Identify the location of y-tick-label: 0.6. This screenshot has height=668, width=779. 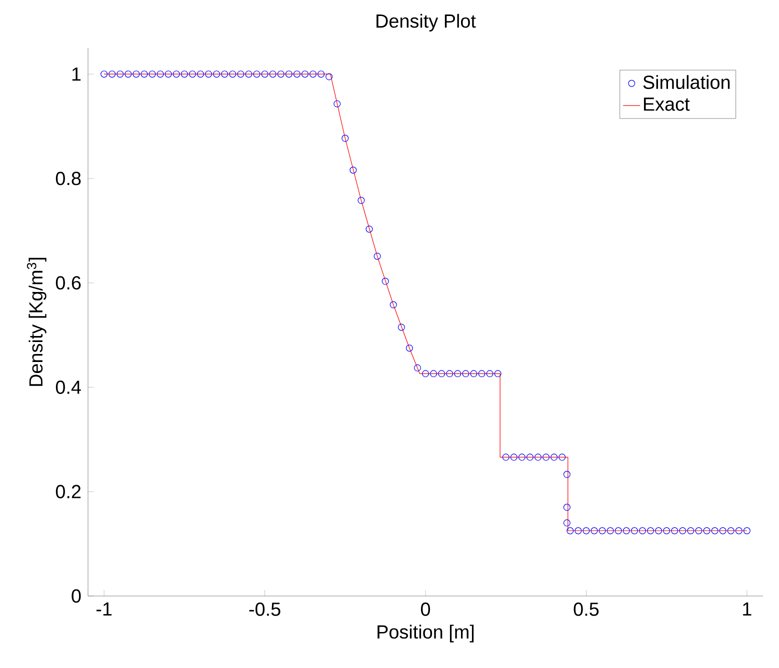
(68, 283).